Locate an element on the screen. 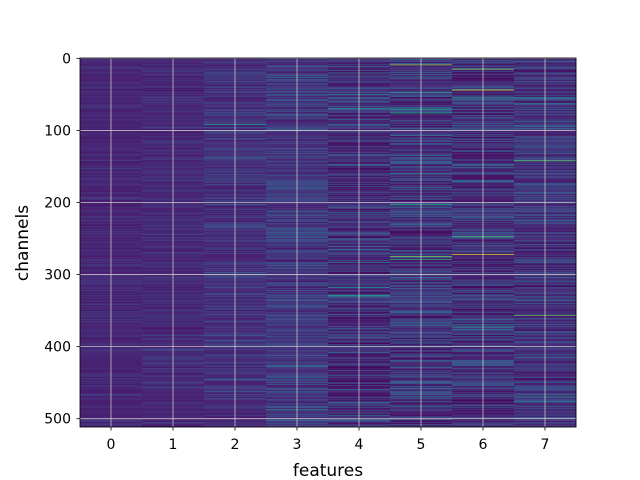  y-tick-label: 100 is located at coordinates (57, 131).